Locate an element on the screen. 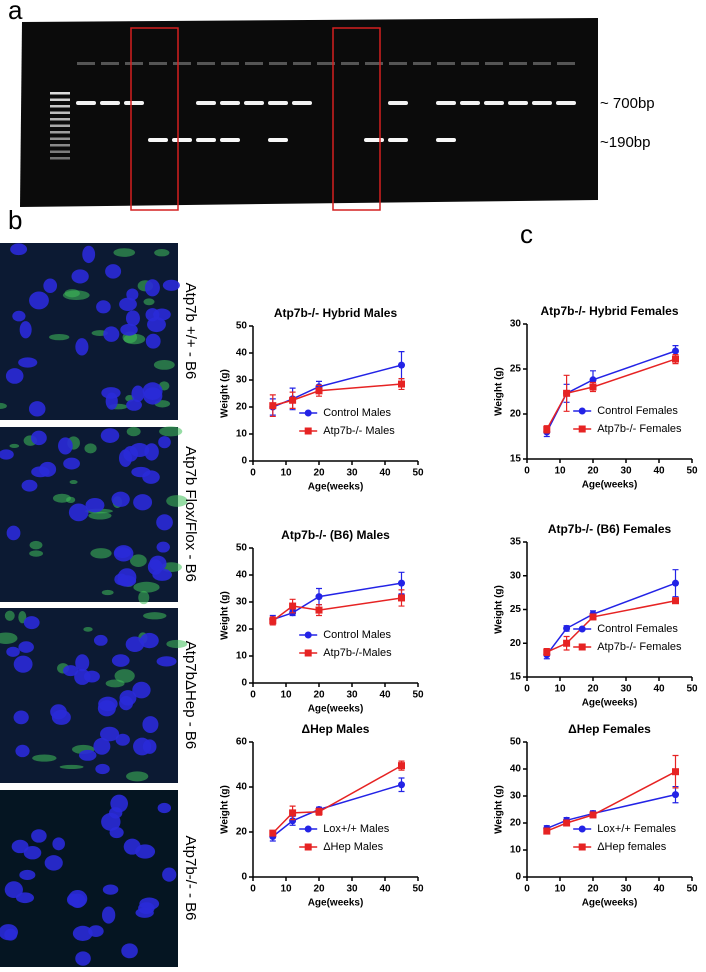 The image size is (706, 972). y-tick-label: 15 is located at coordinates (516, 677).